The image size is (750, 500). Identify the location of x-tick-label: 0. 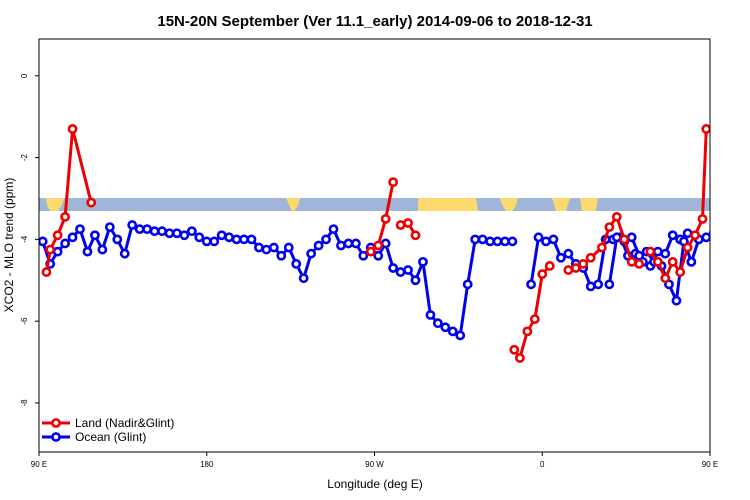
(542, 464).